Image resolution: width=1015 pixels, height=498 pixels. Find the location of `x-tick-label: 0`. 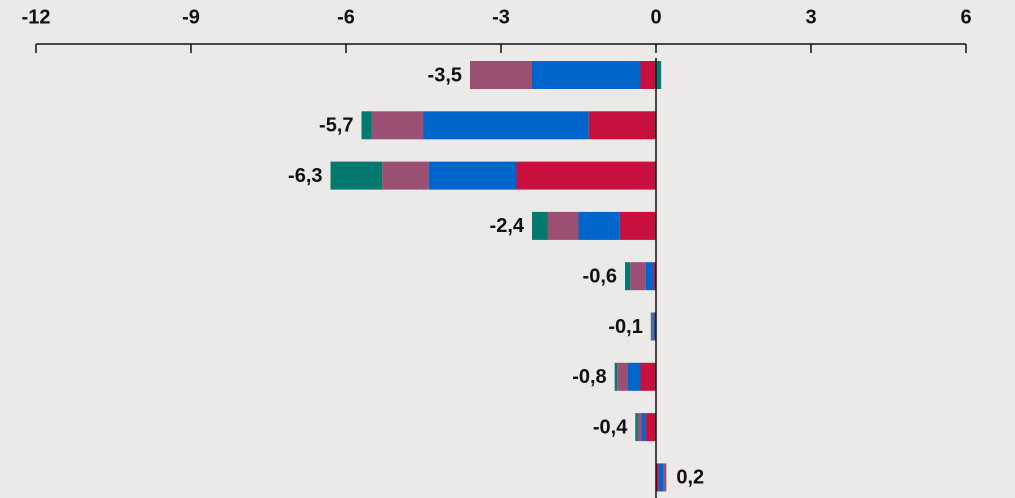

x-tick-label: 0 is located at coordinates (655, 17).